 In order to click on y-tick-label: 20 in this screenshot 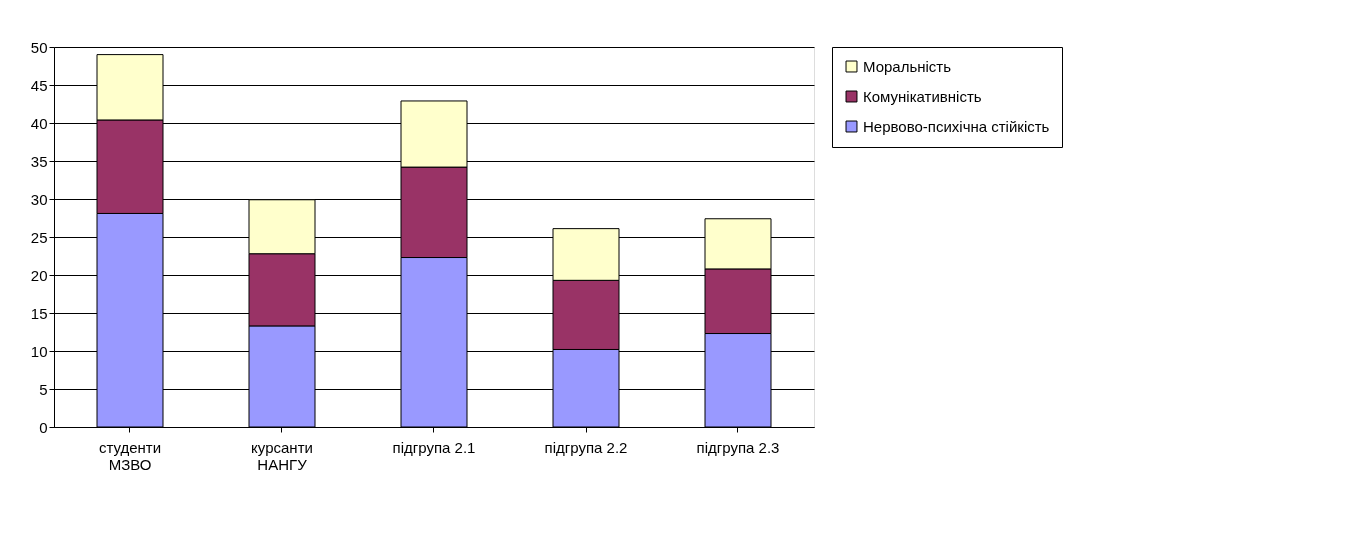, I will do `click(39, 275)`.